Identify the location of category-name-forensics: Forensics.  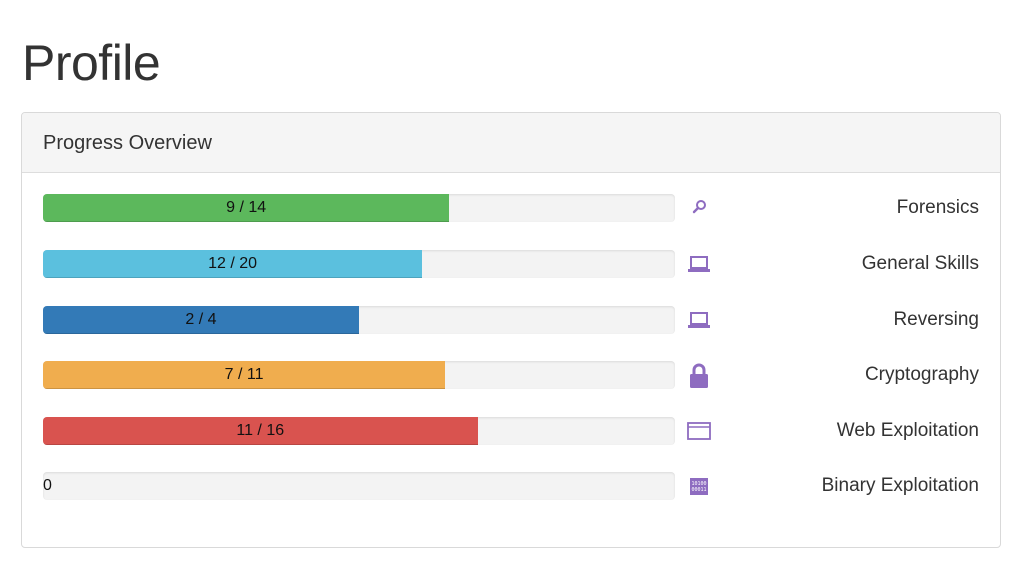
(937, 207).